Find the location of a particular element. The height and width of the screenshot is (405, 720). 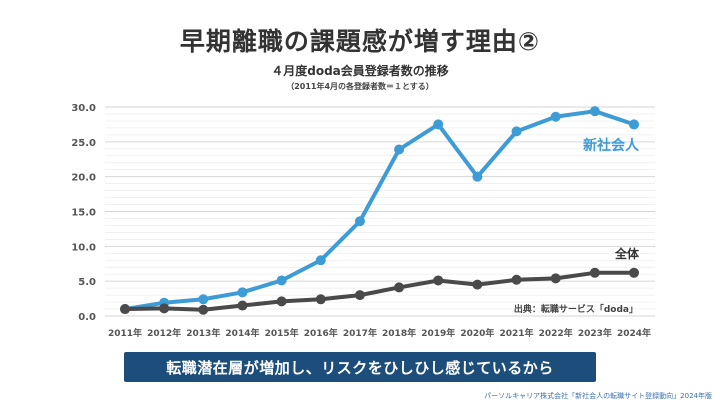

y-tick-label: 10.0 is located at coordinates (83, 247).